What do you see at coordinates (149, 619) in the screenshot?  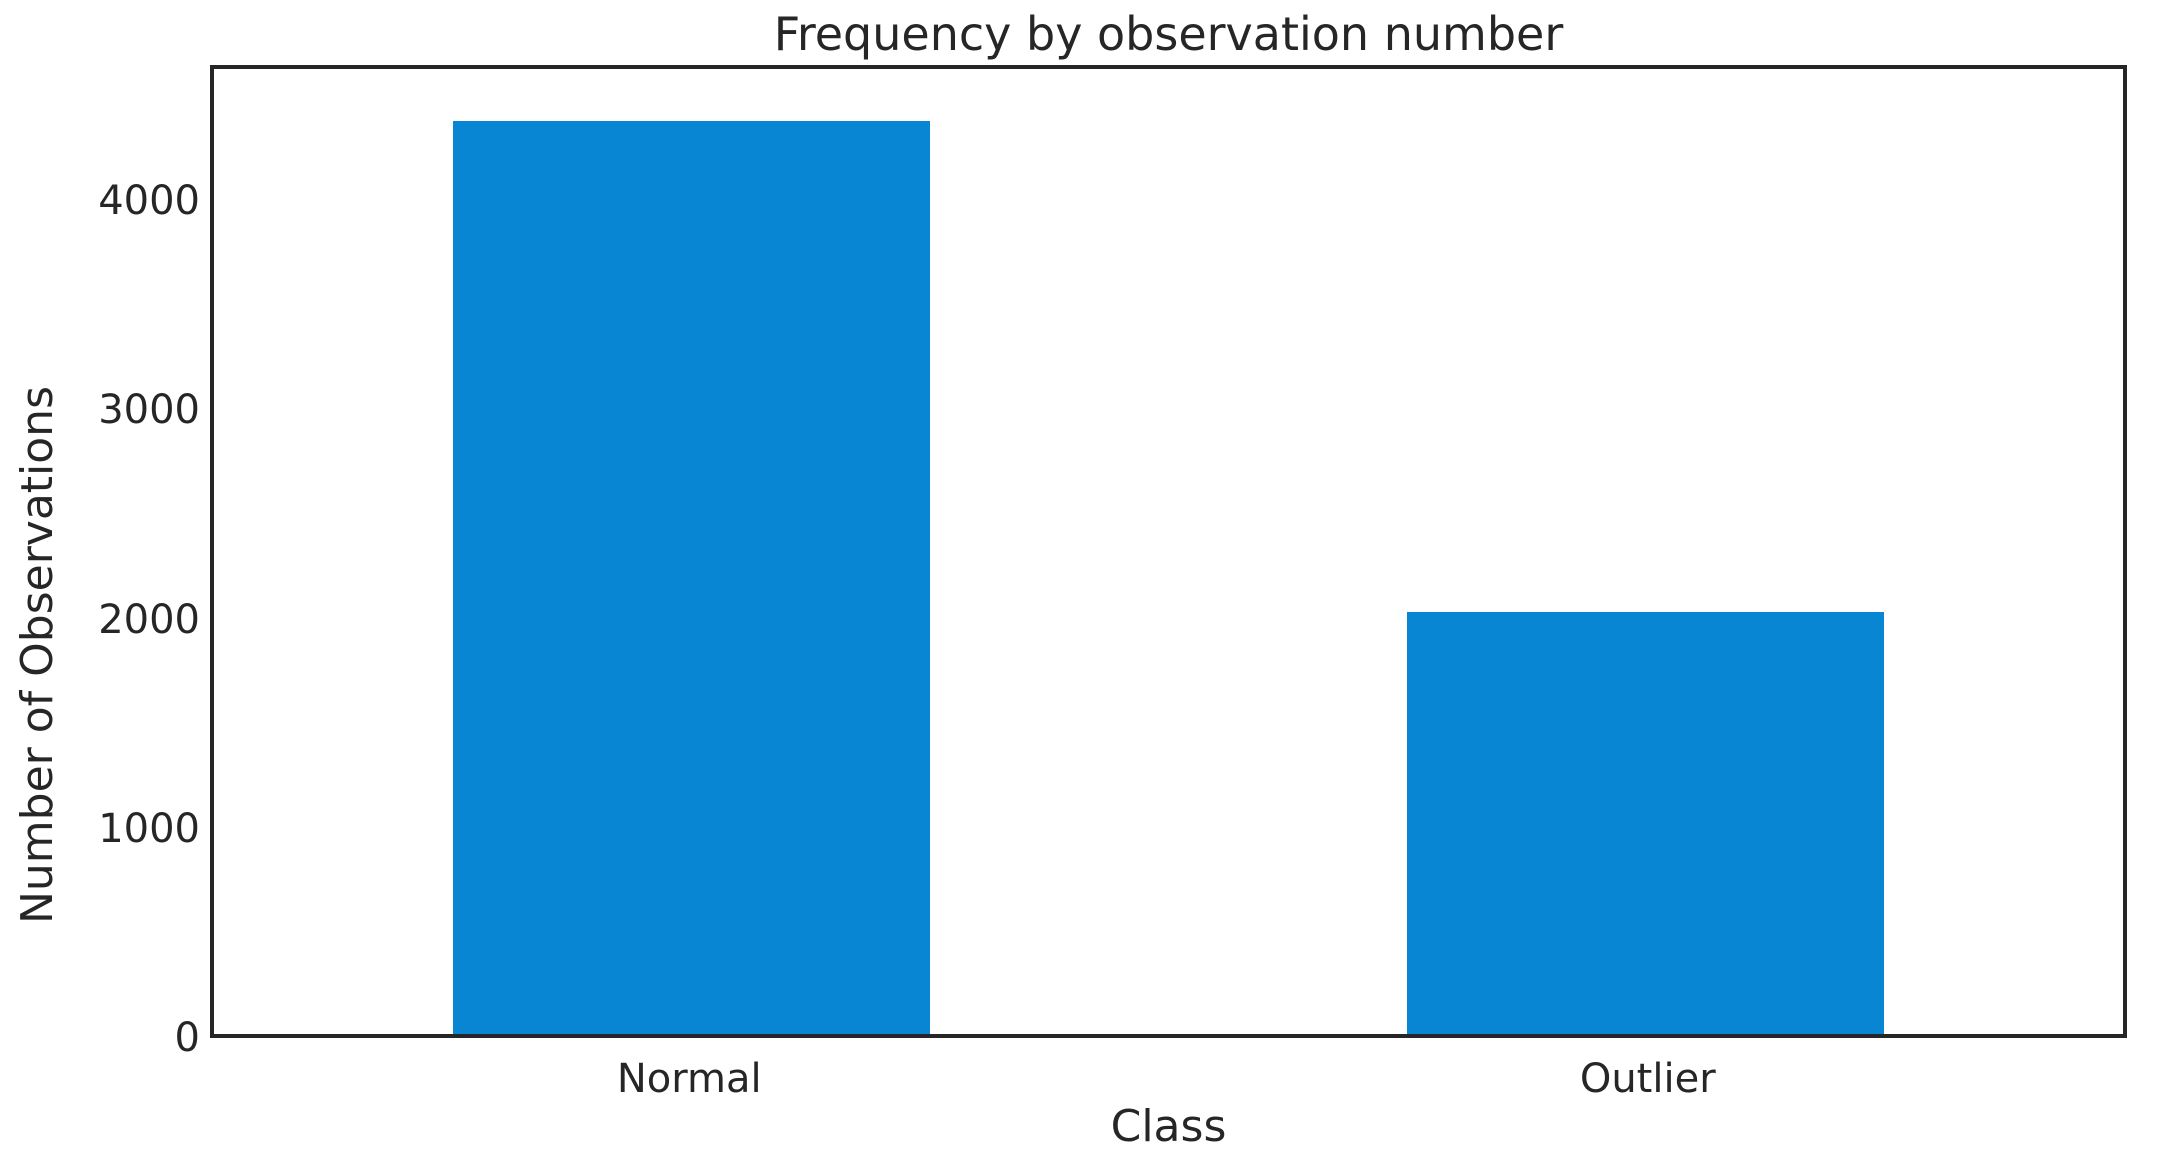 I see `y-tick-2000: 2000` at bounding box center [149, 619].